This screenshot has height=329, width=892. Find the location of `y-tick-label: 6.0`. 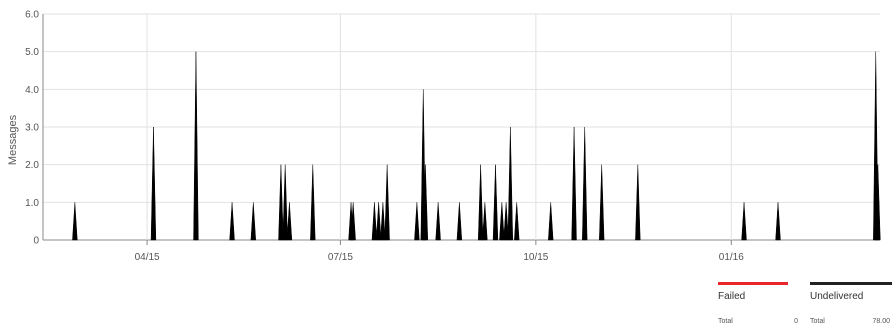

y-tick-label: 6.0 is located at coordinates (32, 15).